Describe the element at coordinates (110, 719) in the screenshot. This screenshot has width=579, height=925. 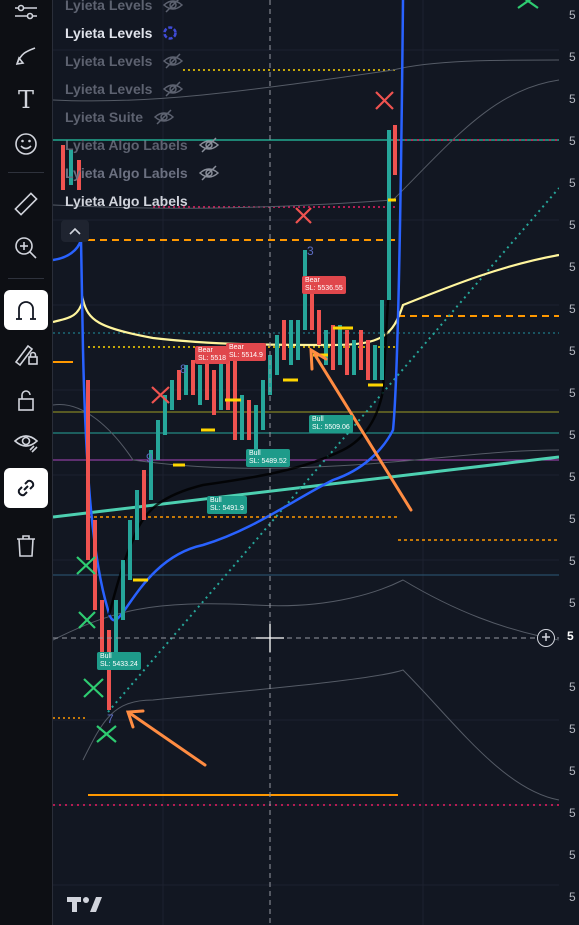
I see `wave-number: 7` at that location.